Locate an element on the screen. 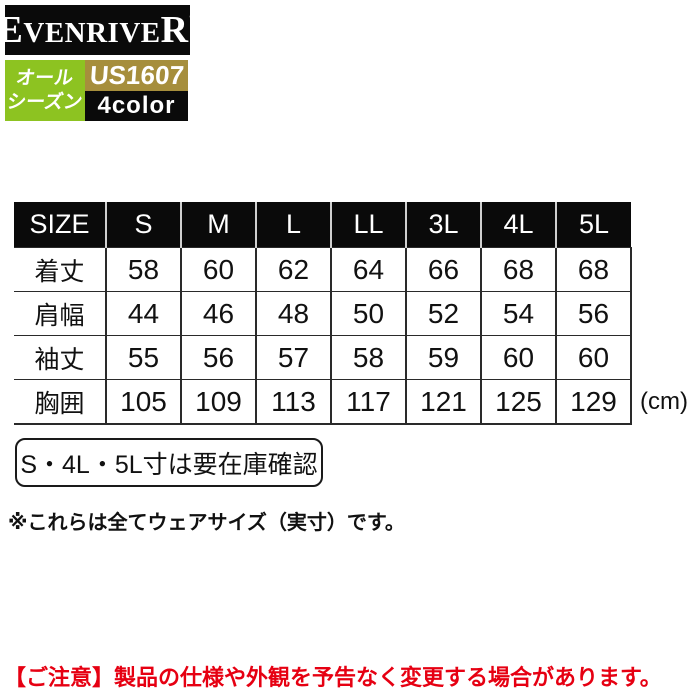 Image resolution: width=700 pixels, height=700 pixels. all-season-badge-line2: シーズン is located at coordinates (45, 102).